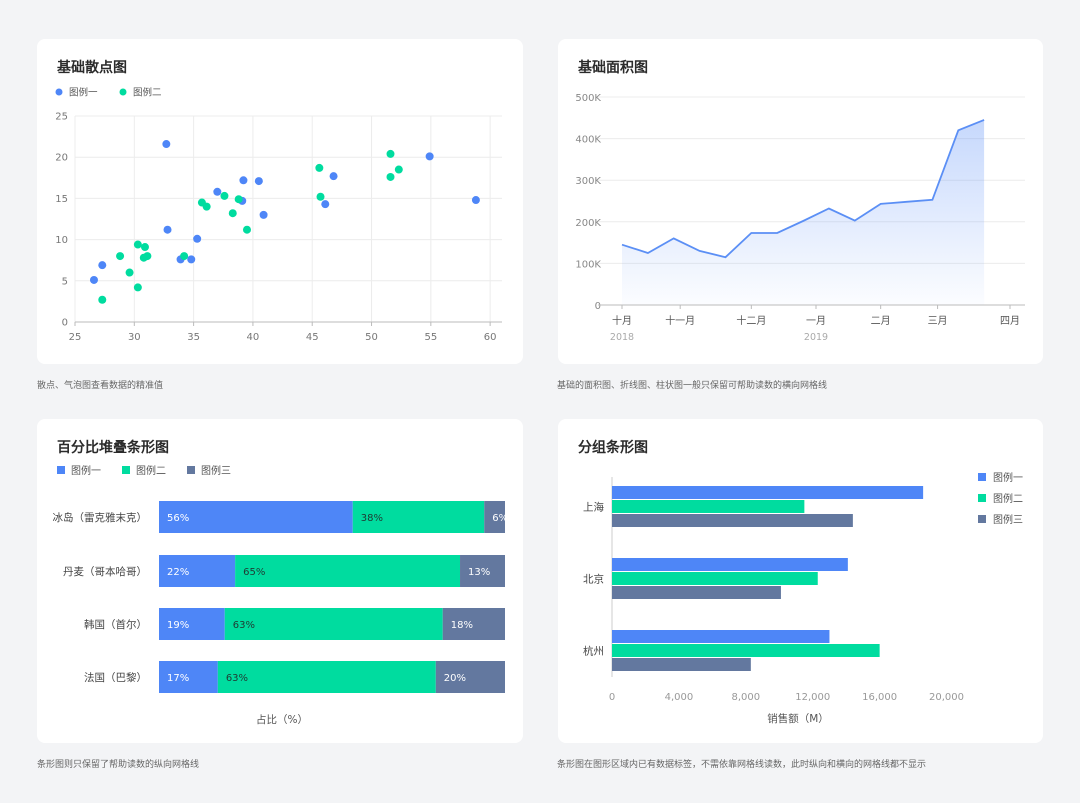 This screenshot has width=1080, height=803. Describe the element at coordinates (588, 223) in the screenshot. I see `y-tick-label: 200K` at that location.